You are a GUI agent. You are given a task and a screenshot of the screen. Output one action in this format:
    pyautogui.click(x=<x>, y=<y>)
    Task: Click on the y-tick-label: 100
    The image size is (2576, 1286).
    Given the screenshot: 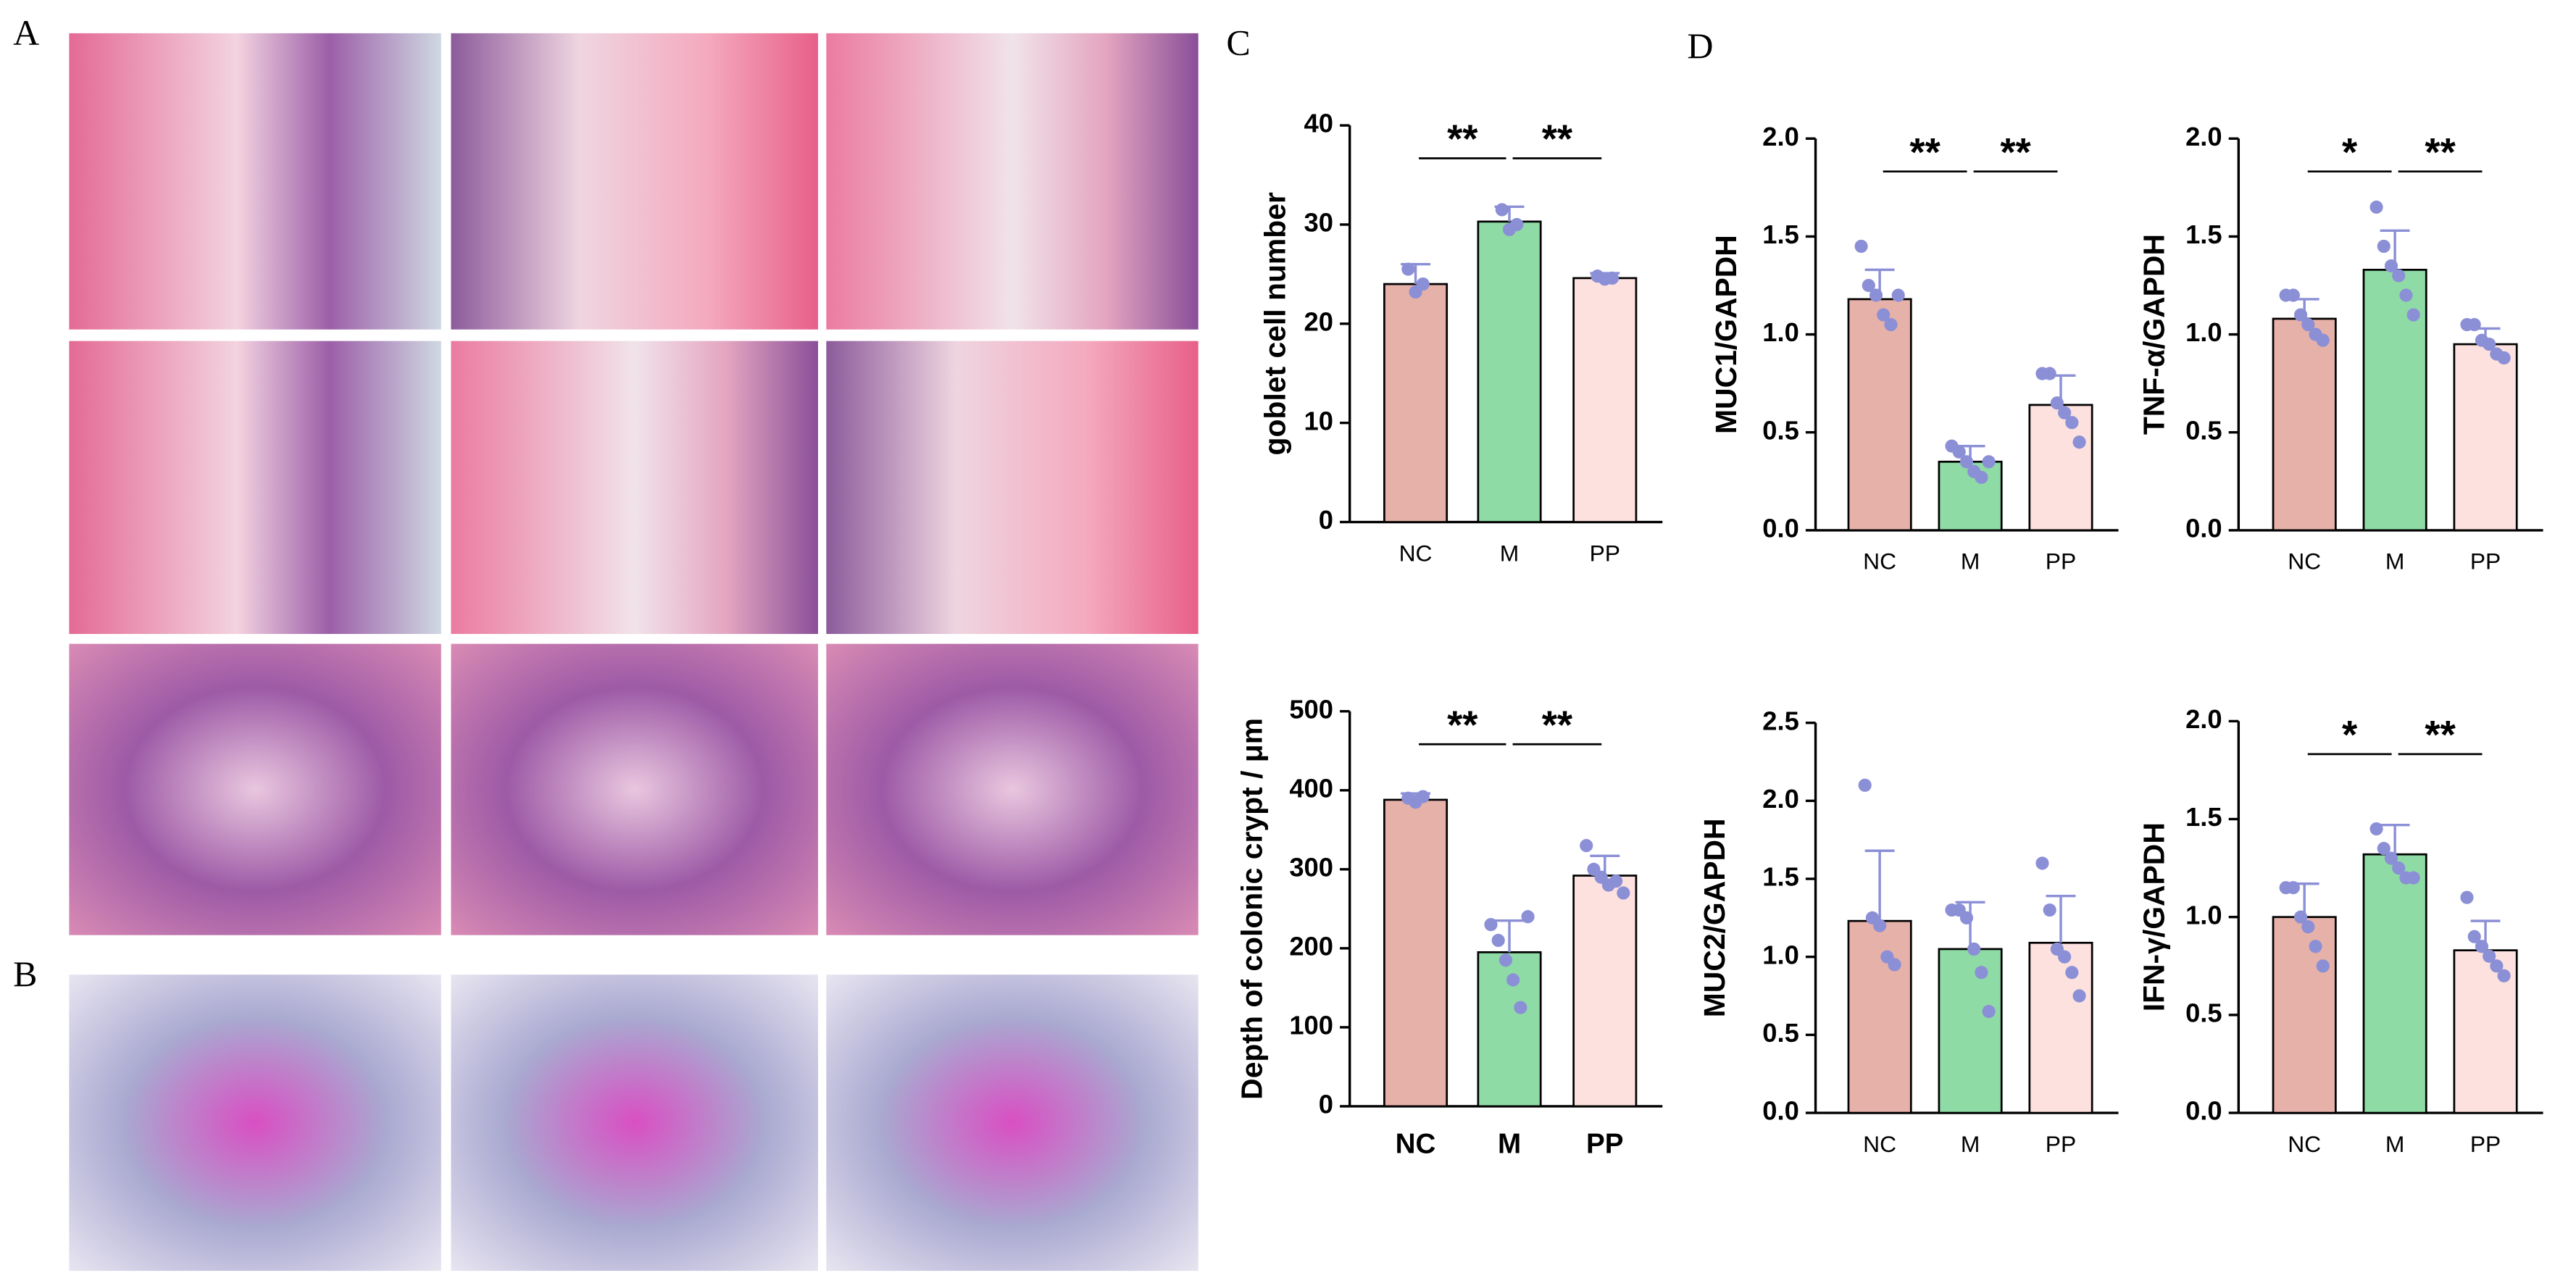 What is the action you would take?
    pyautogui.click(x=1311, y=1025)
    